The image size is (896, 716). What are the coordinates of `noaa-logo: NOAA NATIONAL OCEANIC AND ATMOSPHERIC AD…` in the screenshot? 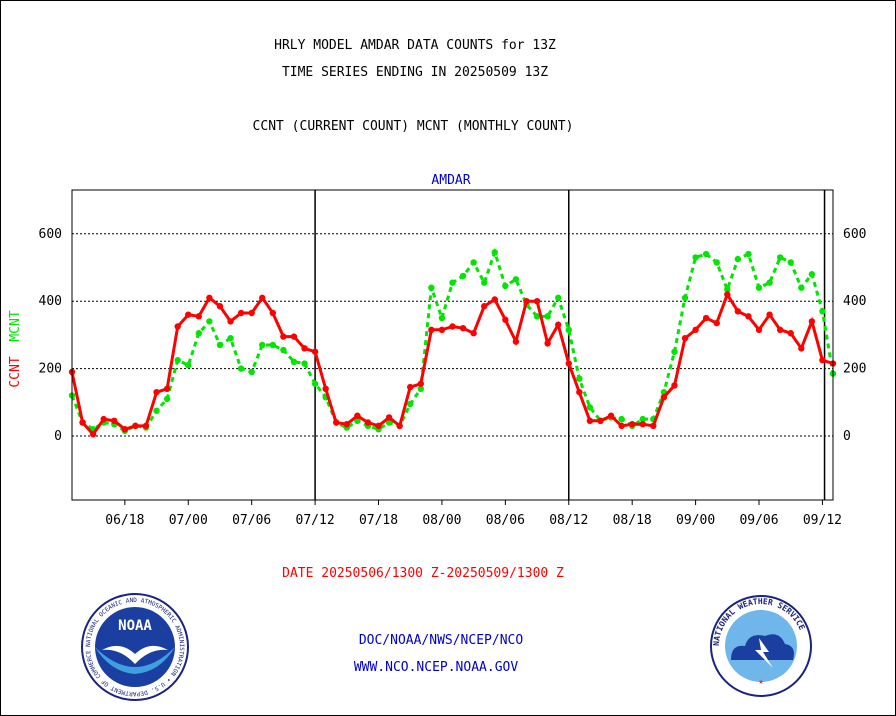 It's located at (135, 647).